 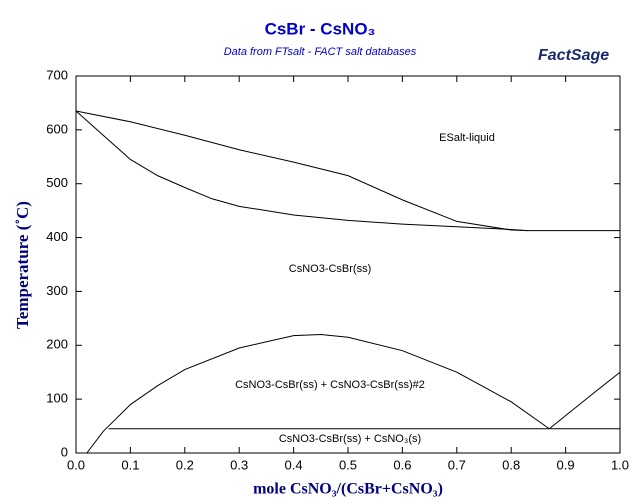 I want to click on x-tick-label: 0.0, so click(x=76, y=464).